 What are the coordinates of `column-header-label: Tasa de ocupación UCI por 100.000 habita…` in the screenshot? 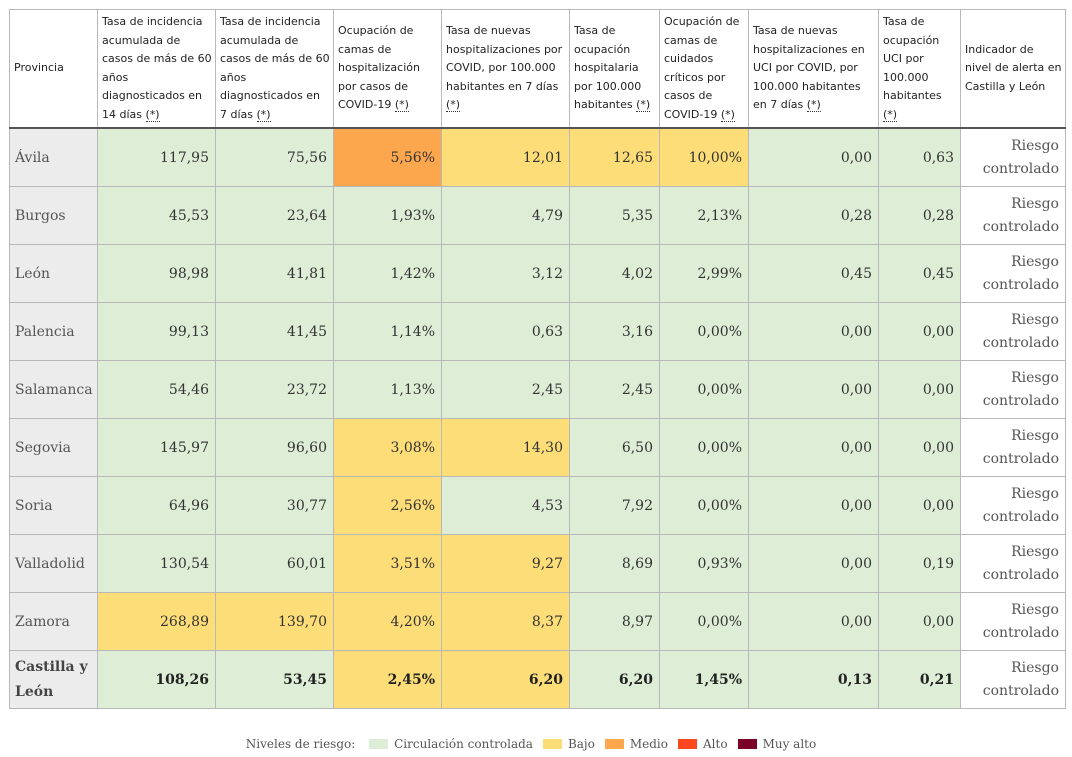 It's located at (912, 58).